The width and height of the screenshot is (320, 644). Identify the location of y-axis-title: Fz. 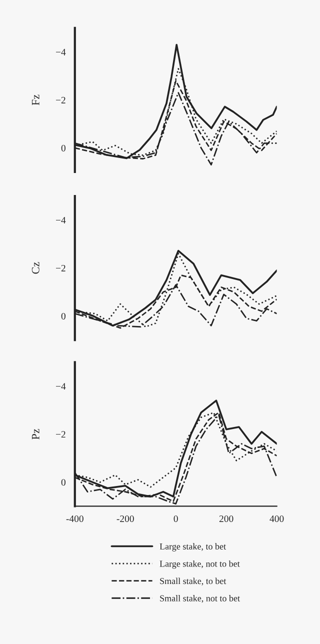
(36, 100).